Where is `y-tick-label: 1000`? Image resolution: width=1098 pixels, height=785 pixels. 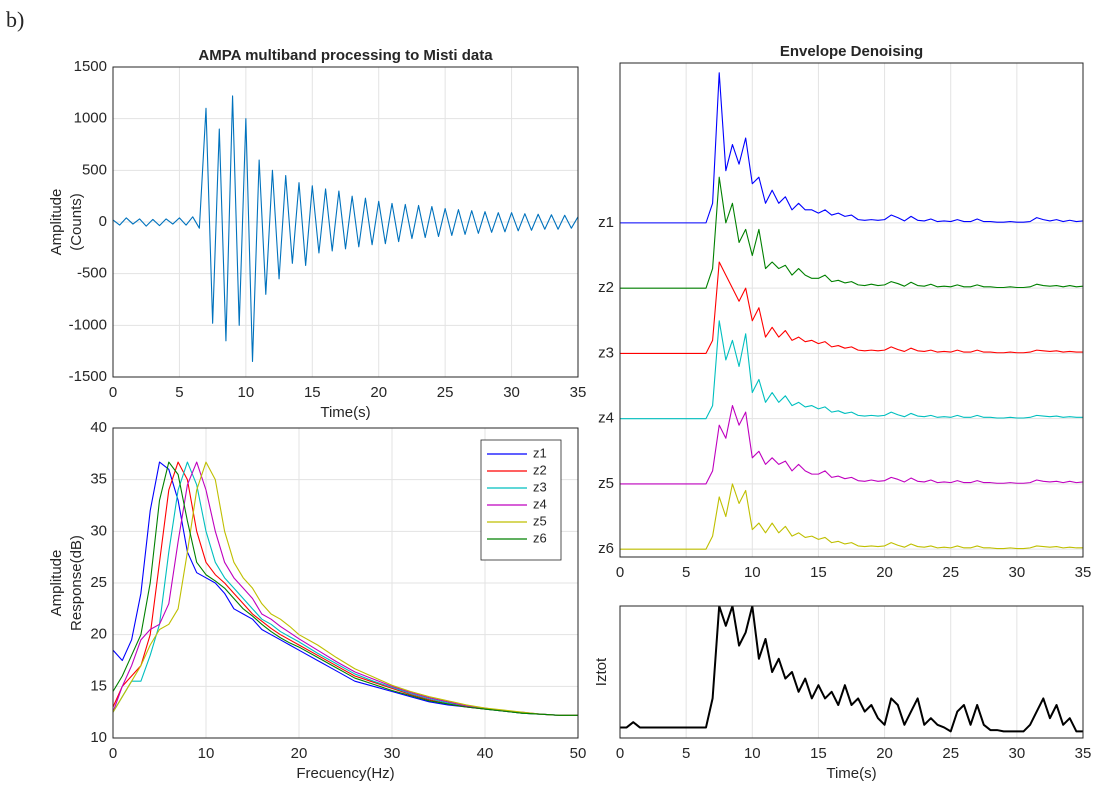
y-tick-label: 1000 is located at coordinates (90, 118).